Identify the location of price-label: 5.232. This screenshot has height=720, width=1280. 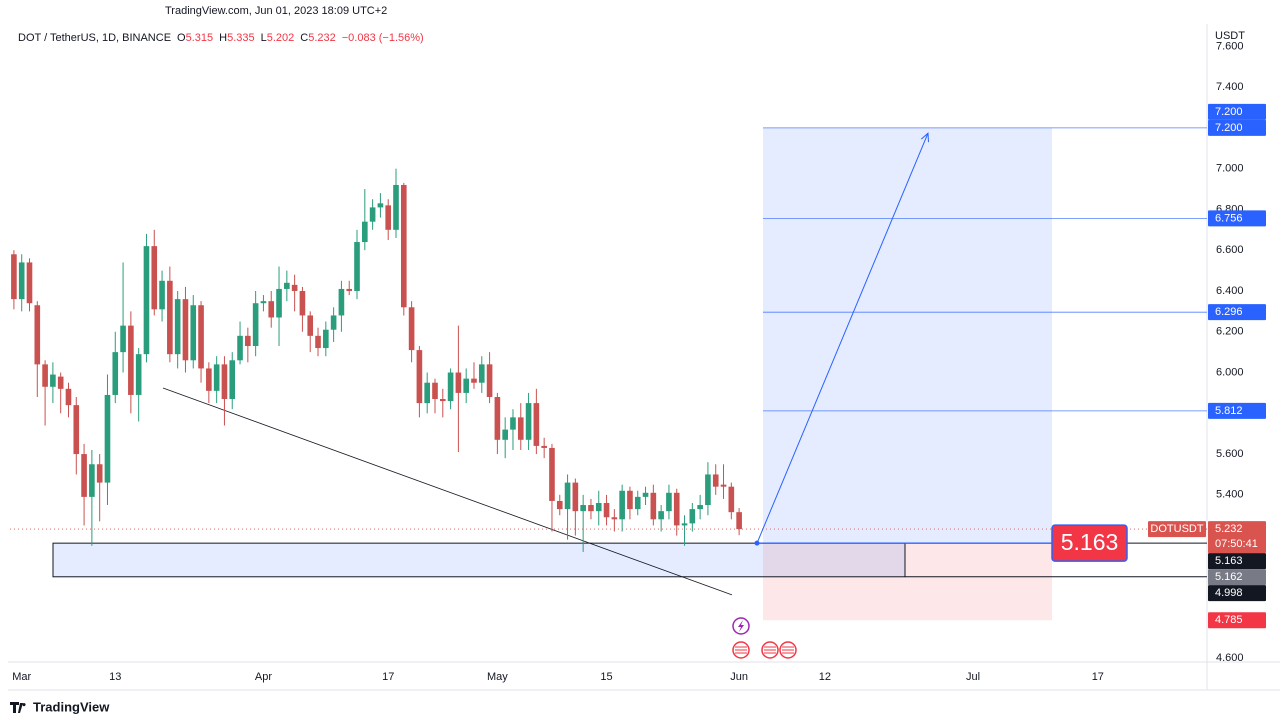
(1229, 529).